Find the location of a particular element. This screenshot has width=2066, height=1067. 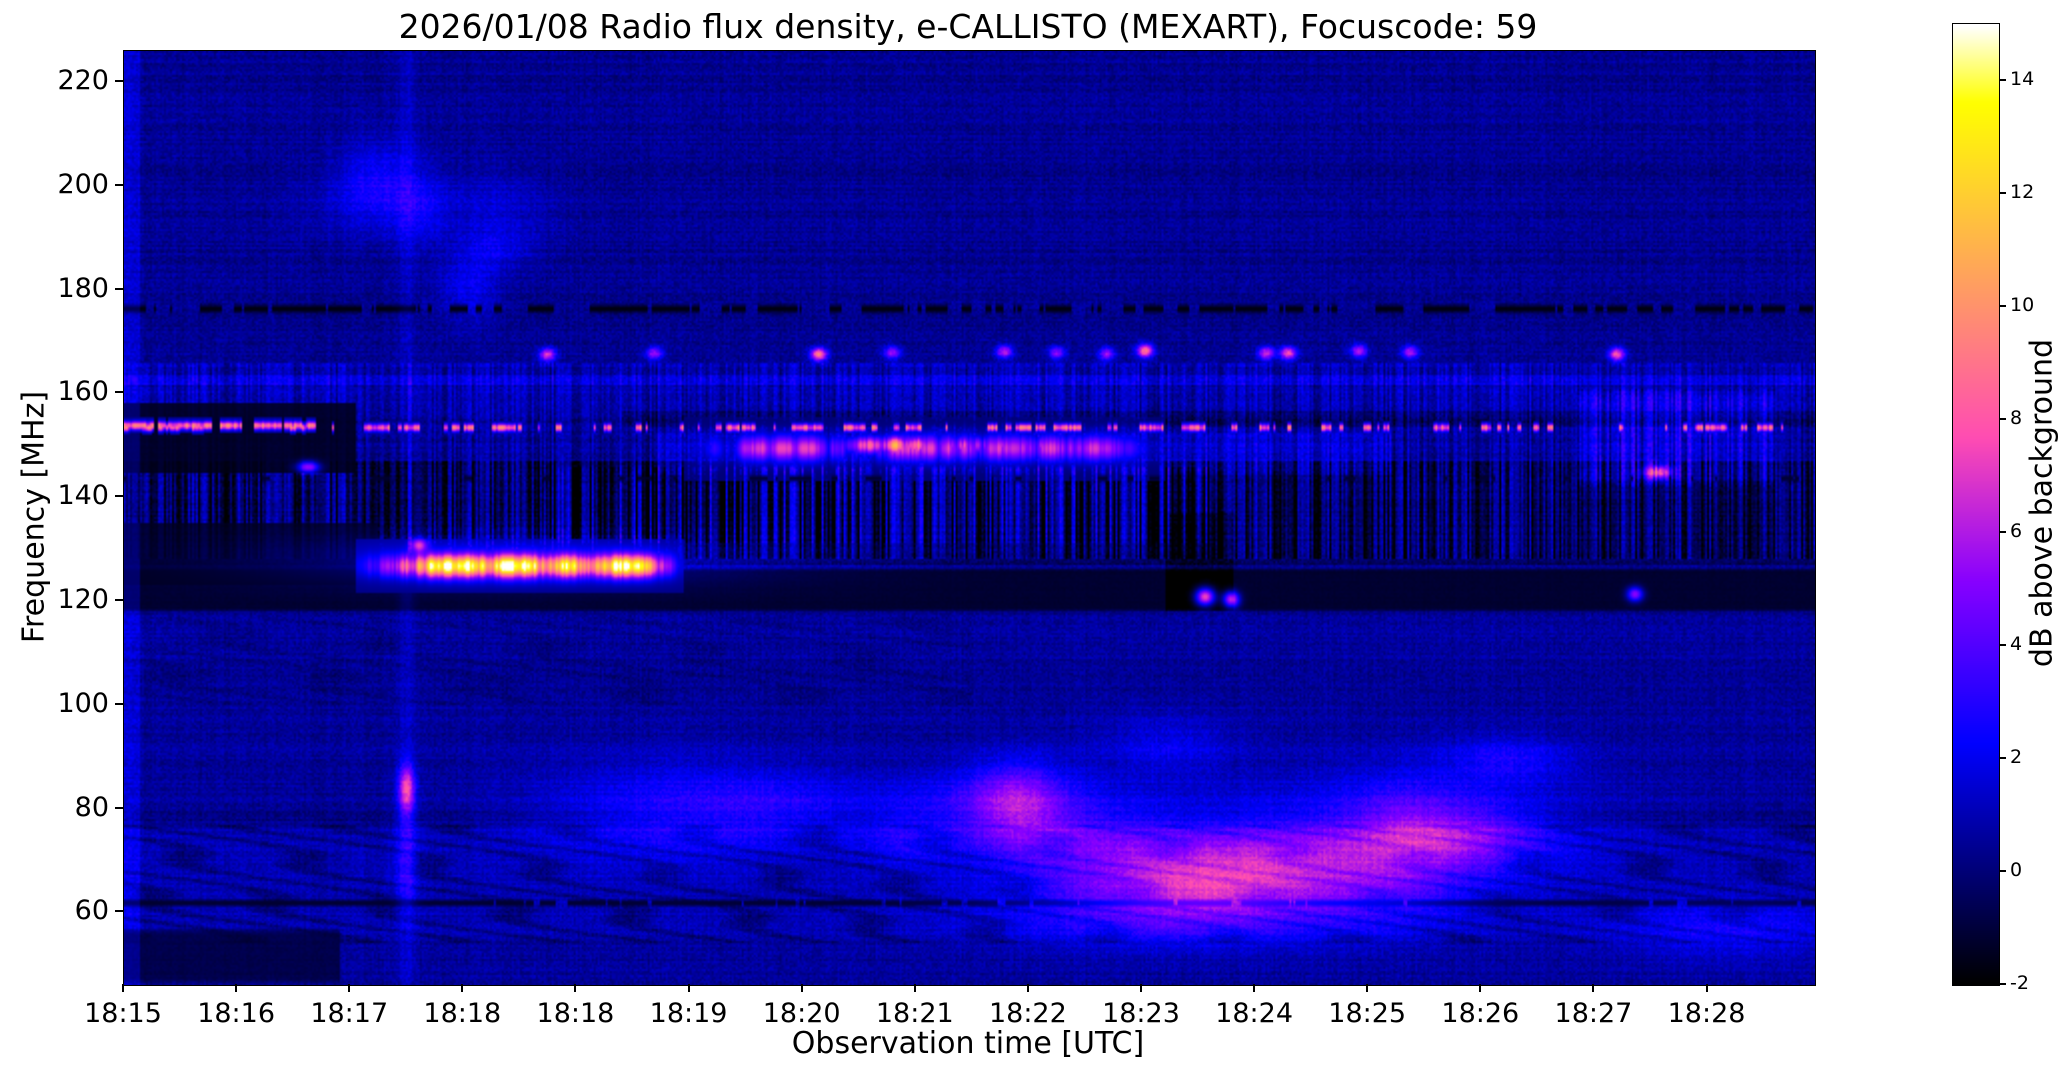

y-tick-label: 180 is located at coordinates (83, 288).